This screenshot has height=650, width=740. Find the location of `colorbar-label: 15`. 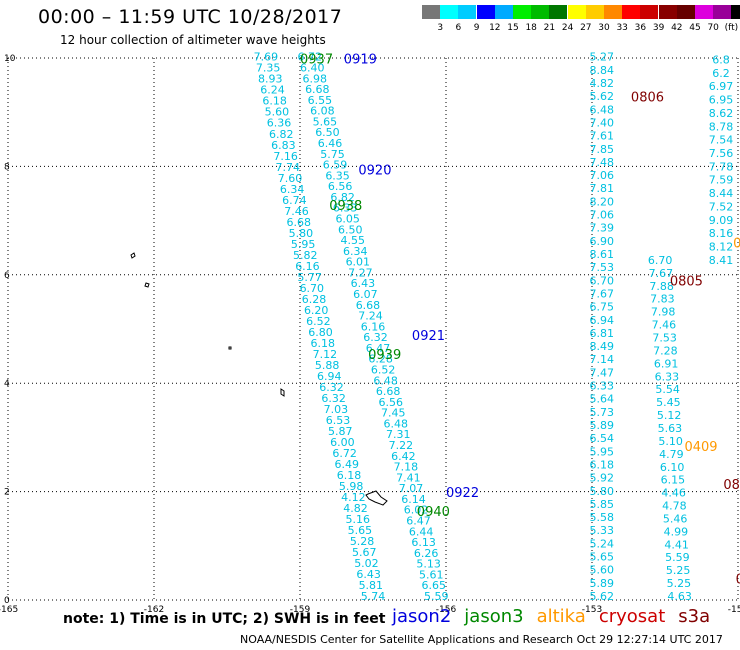

colorbar-label: 15 is located at coordinates (513, 28).